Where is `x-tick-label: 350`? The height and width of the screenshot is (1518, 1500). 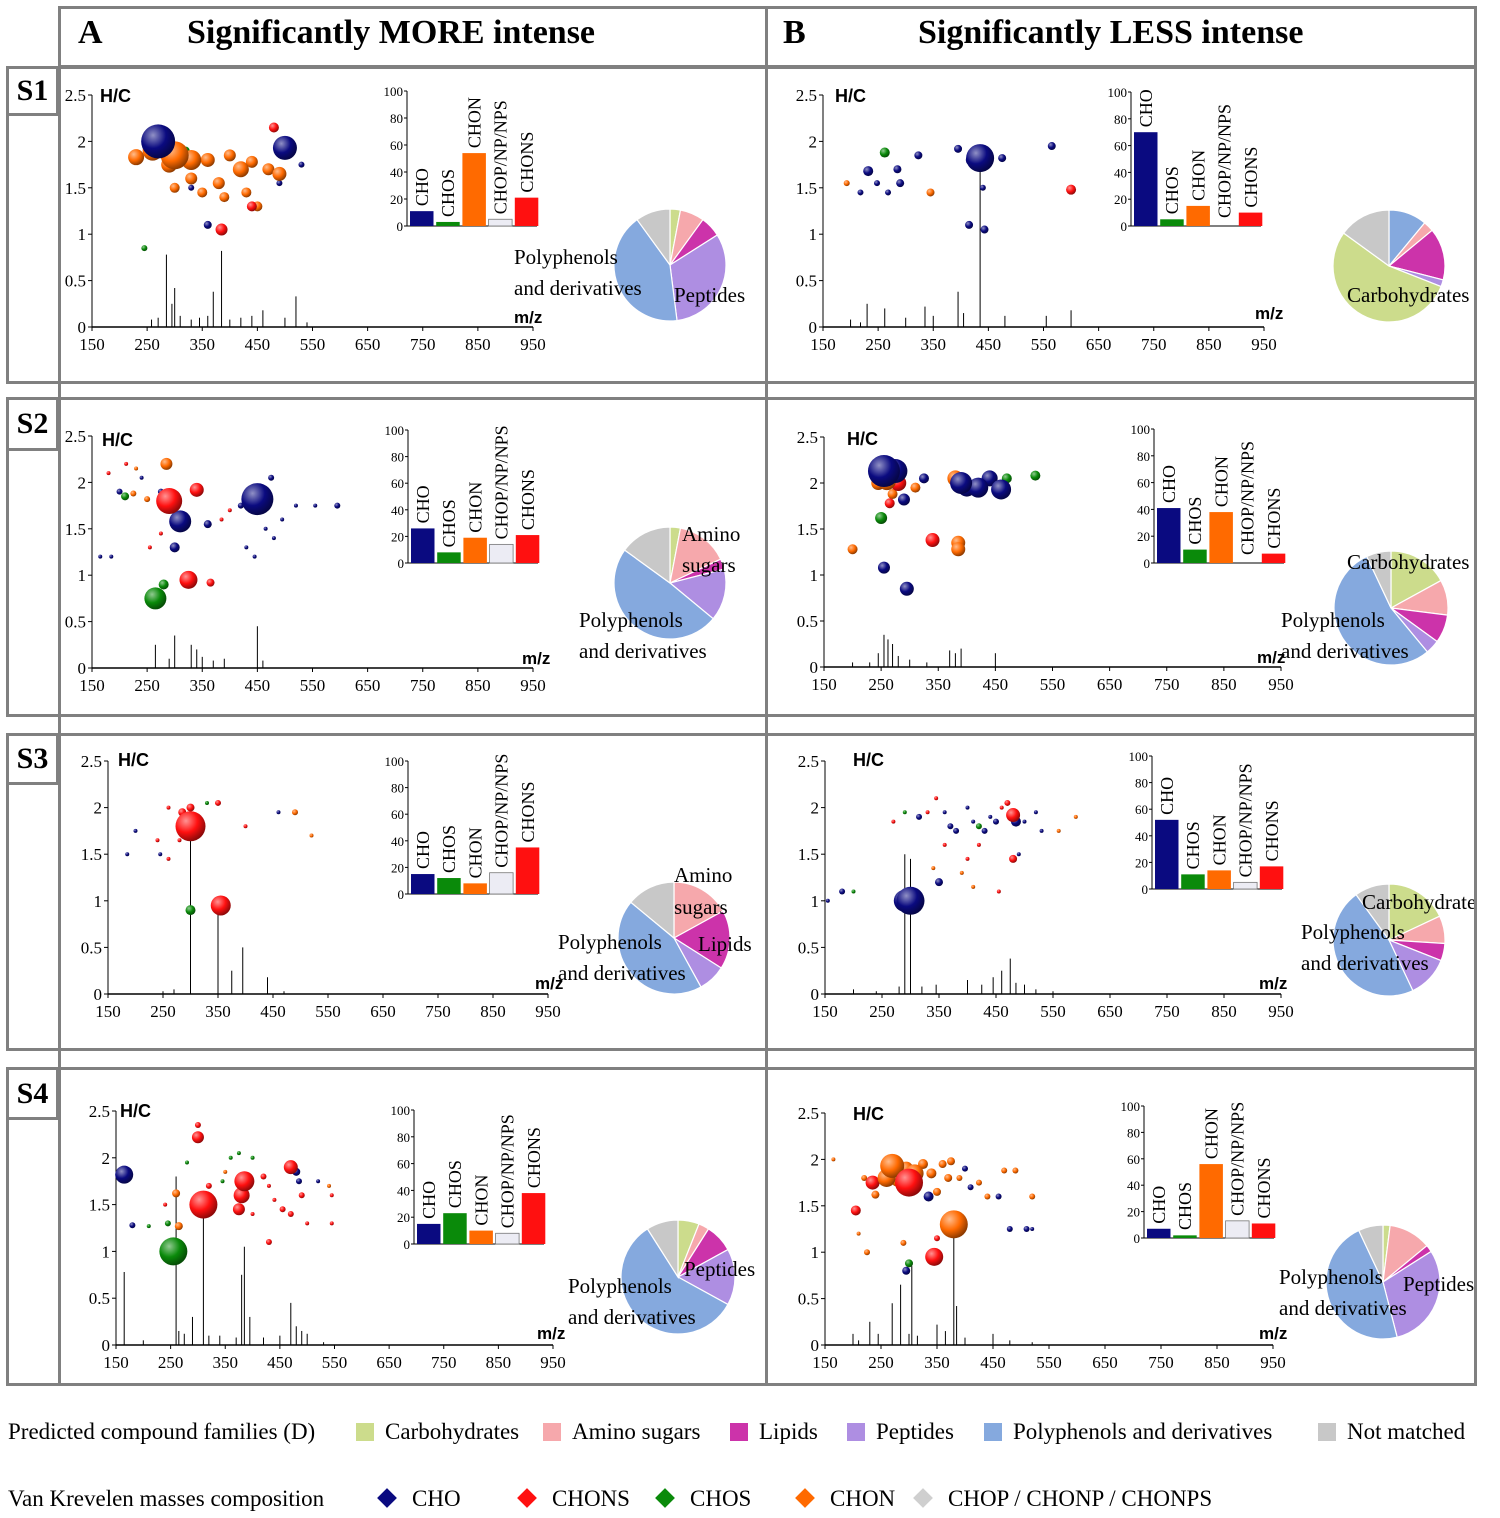 x-tick-label: 350 is located at coordinates (939, 1011).